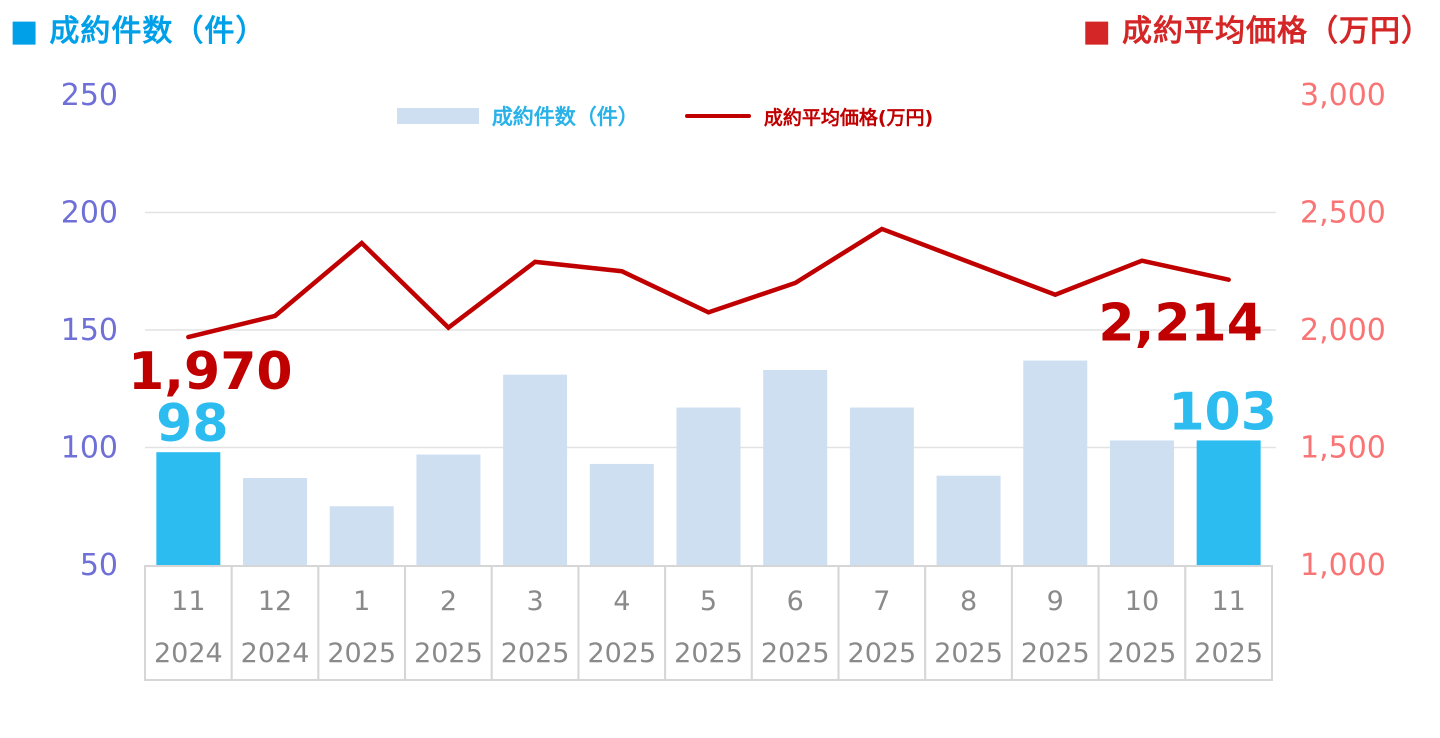 Image resolution: width=1440 pixels, height=738 pixels. I want to click on x-tick-month: 3, so click(535, 601).